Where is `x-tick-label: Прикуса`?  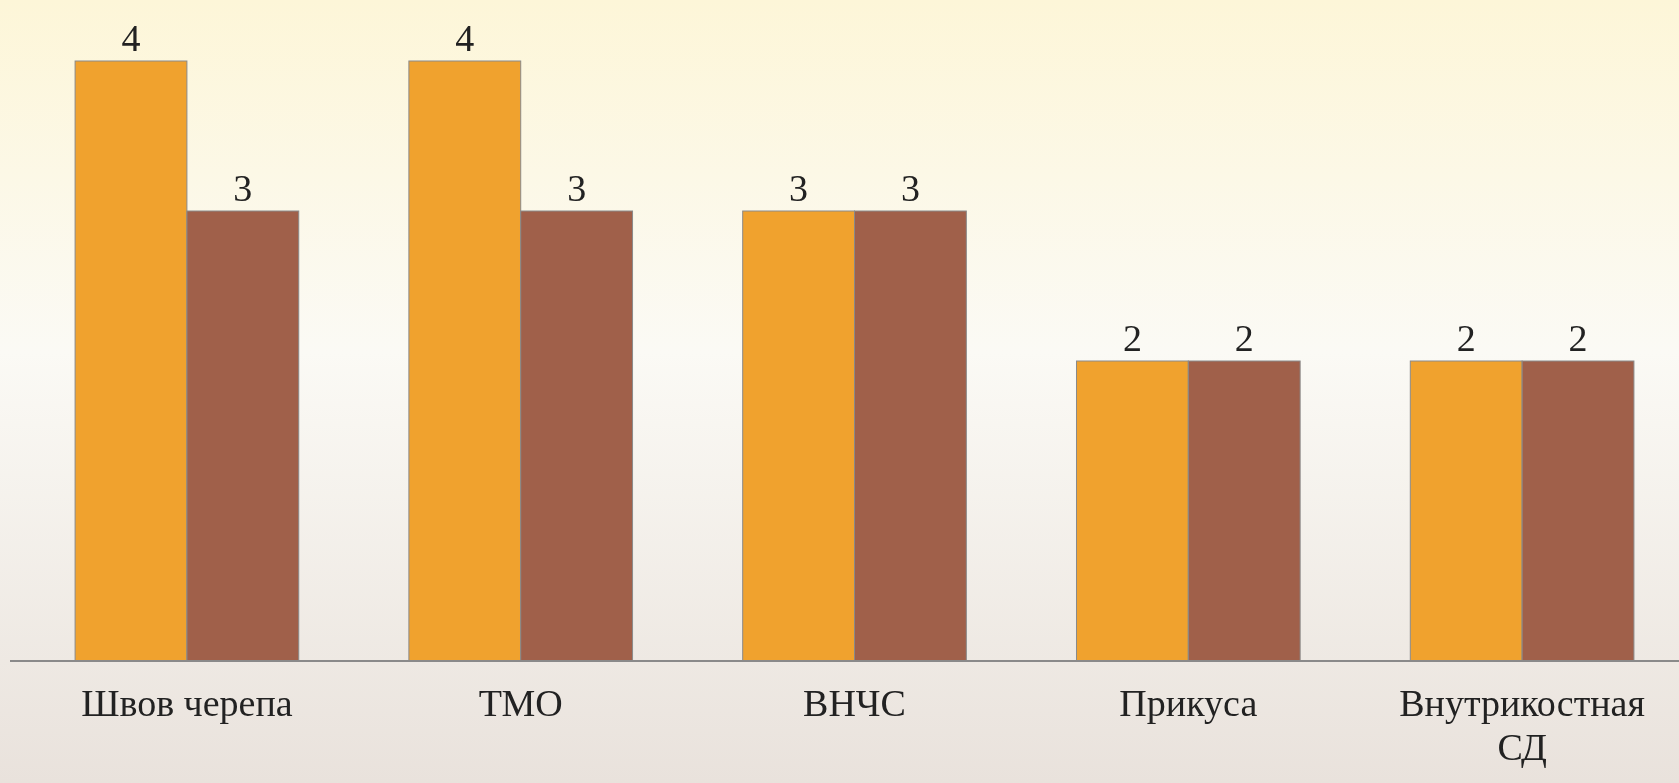 x-tick-label: Прикуса is located at coordinates (1188, 703).